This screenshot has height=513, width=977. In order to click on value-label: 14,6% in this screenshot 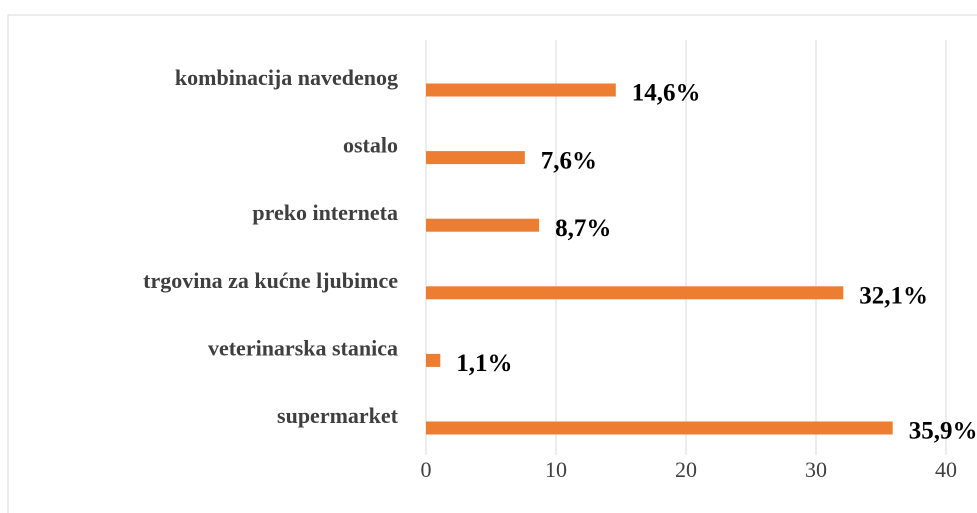, I will do `click(666, 93)`.